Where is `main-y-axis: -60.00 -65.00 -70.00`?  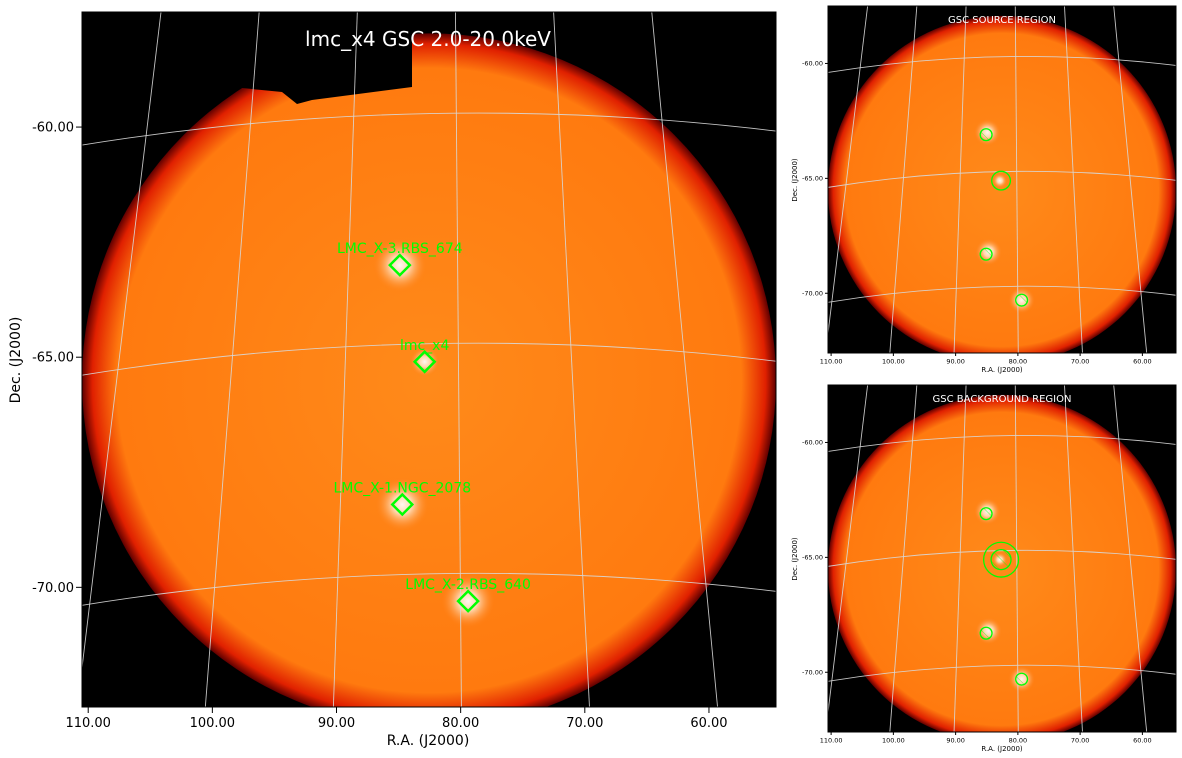
main-y-axis: -60.00 -65.00 -70.00 is located at coordinates (57, 358).